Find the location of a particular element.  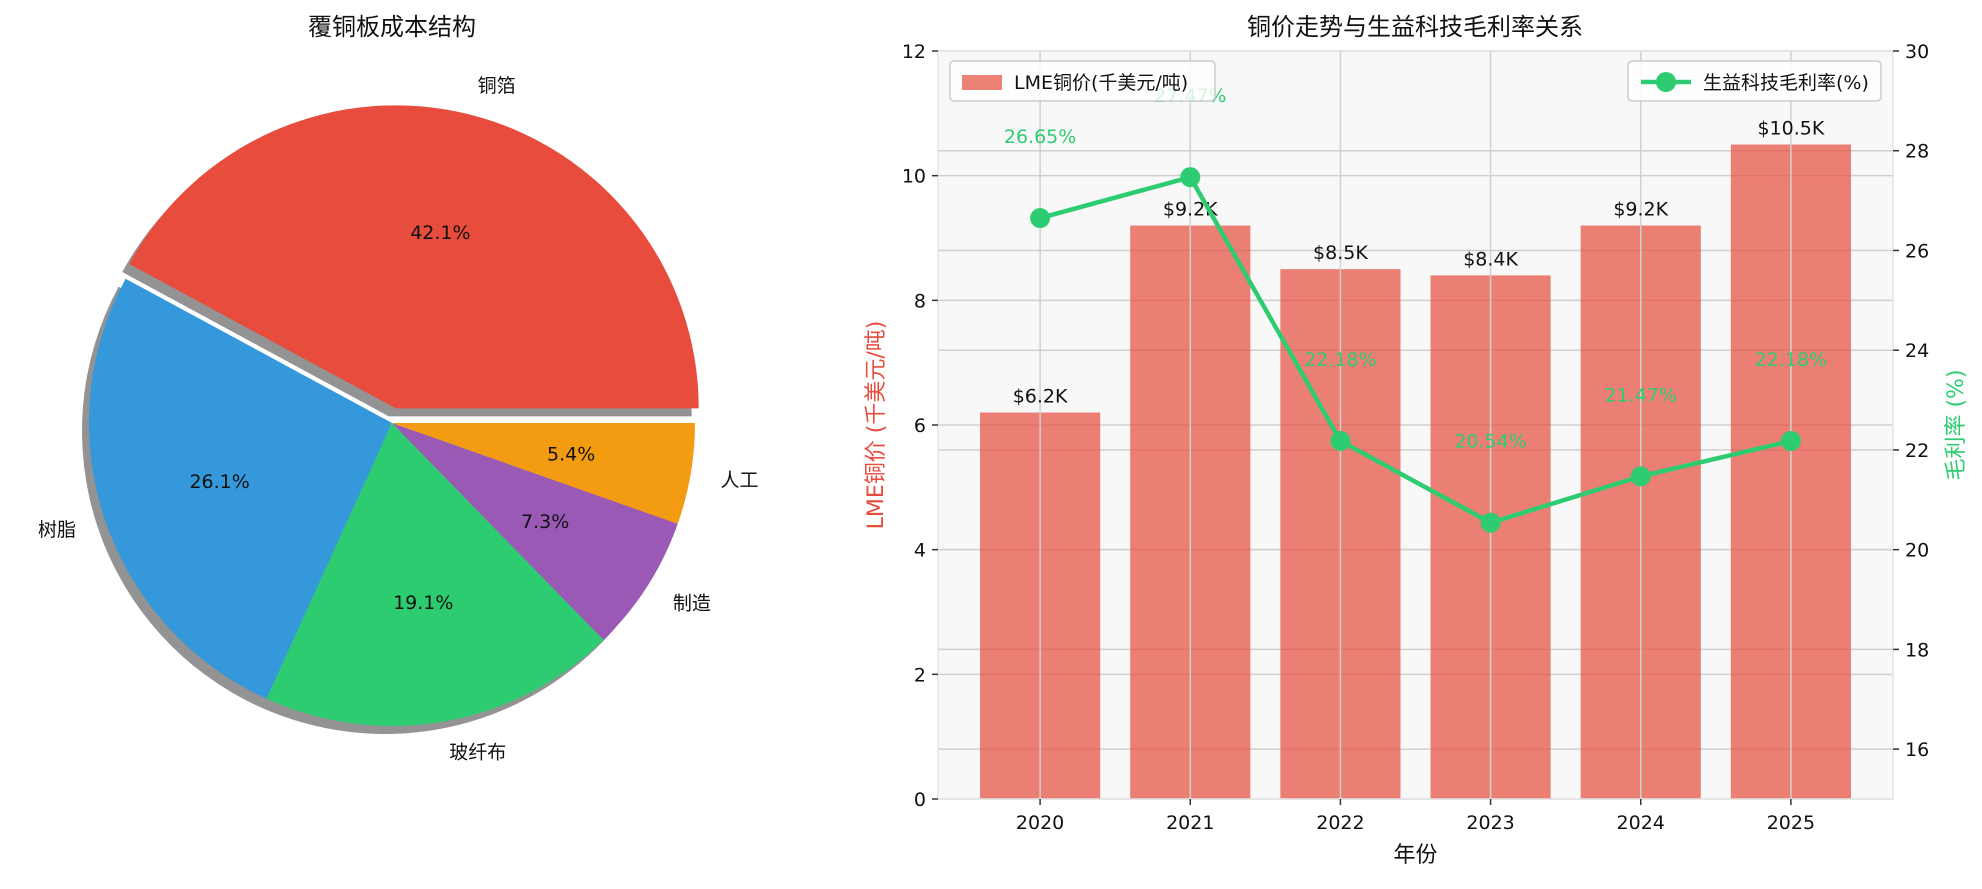

x-tick-label: 2023 is located at coordinates (1490, 823).